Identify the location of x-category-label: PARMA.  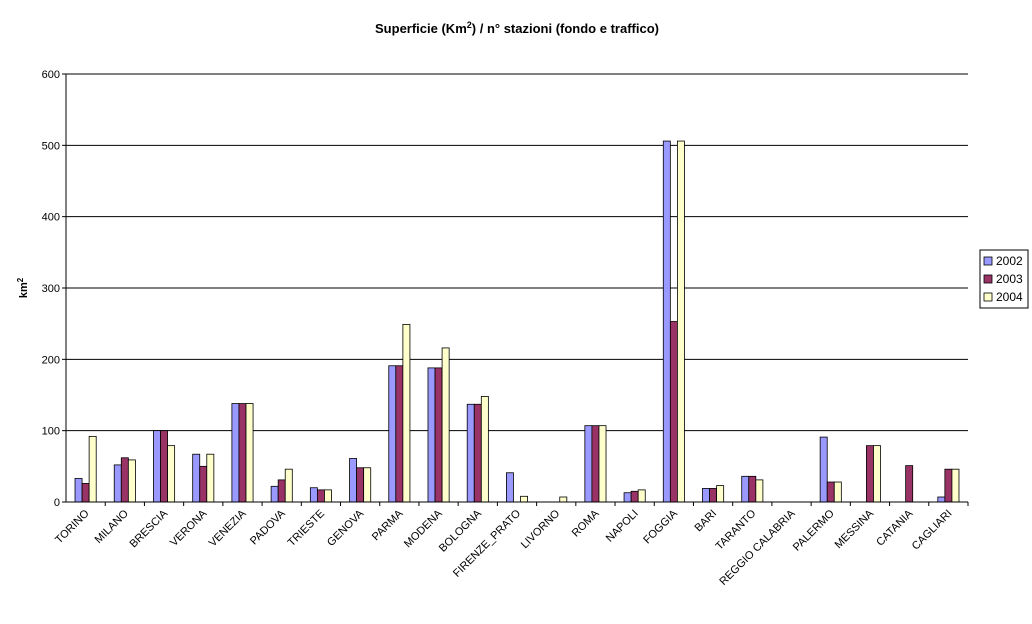
(388, 525).